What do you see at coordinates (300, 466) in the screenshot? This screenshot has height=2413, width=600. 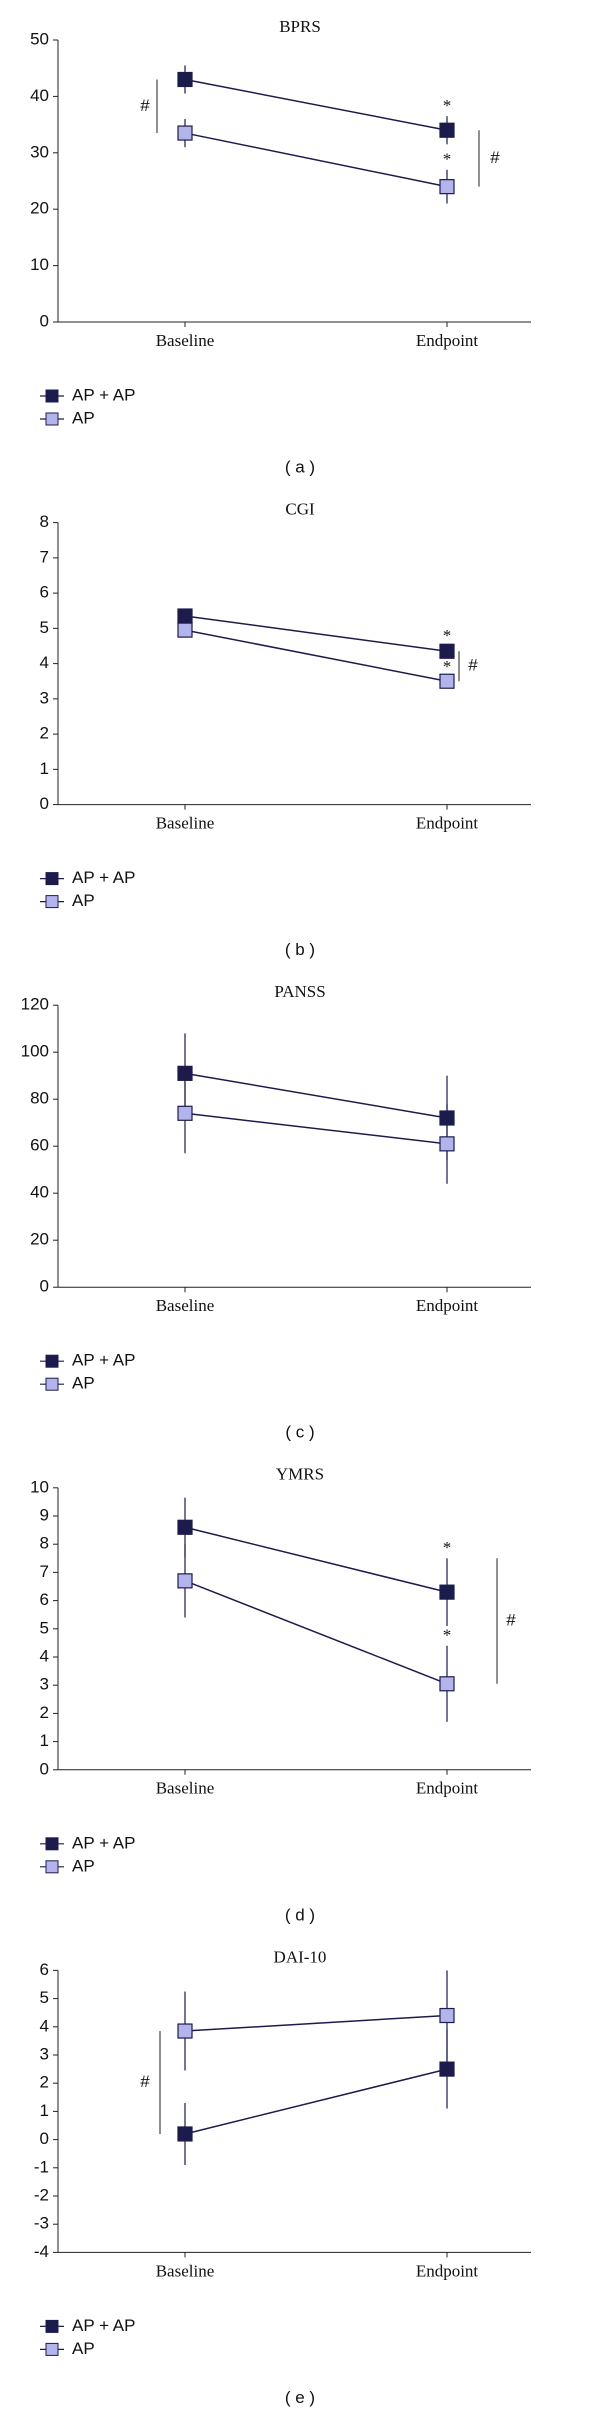 I see `panel-label: ( a )` at bounding box center [300, 466].